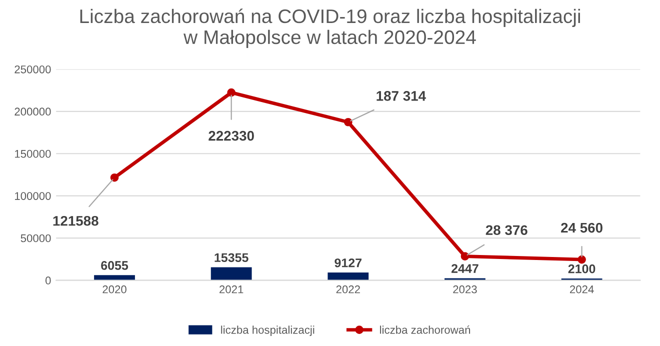 The height and width of the screenshot is (346, 660). Describe the element at coordinates (581, 227) in the screenshot. I see `data-label: 24 560` at that location.